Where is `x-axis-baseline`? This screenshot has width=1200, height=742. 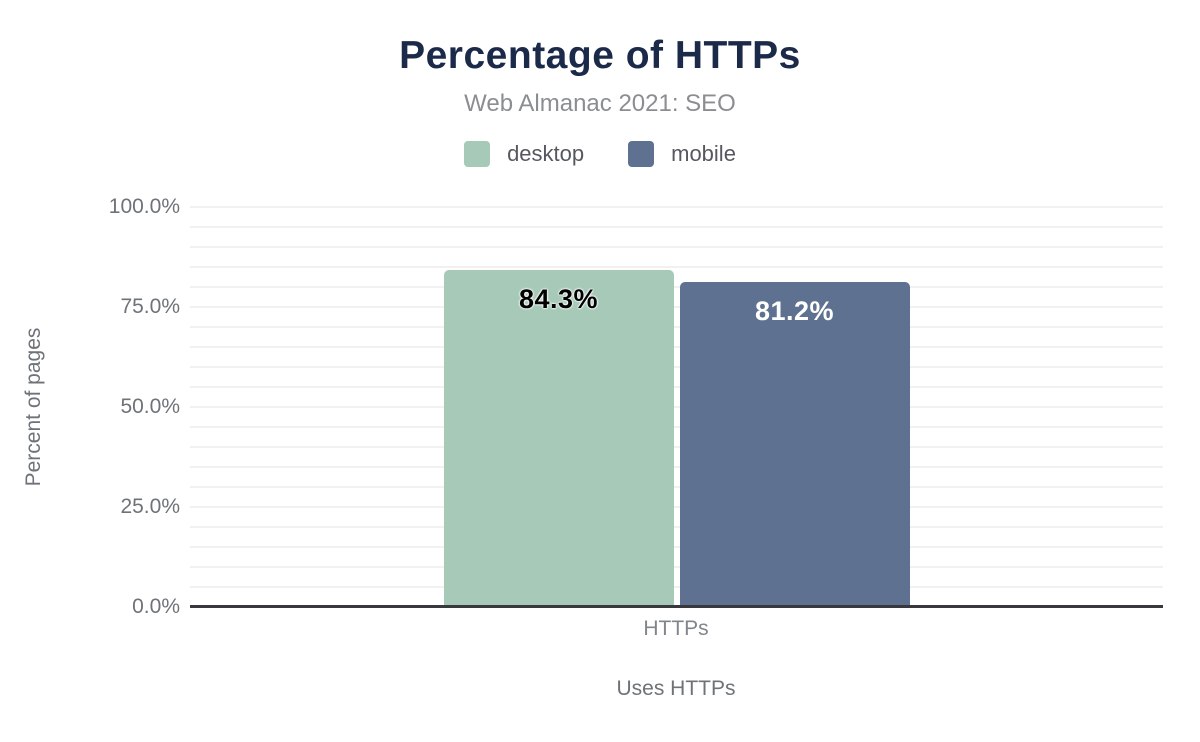 x-axis-baseline is located at coordinates (676, 606).